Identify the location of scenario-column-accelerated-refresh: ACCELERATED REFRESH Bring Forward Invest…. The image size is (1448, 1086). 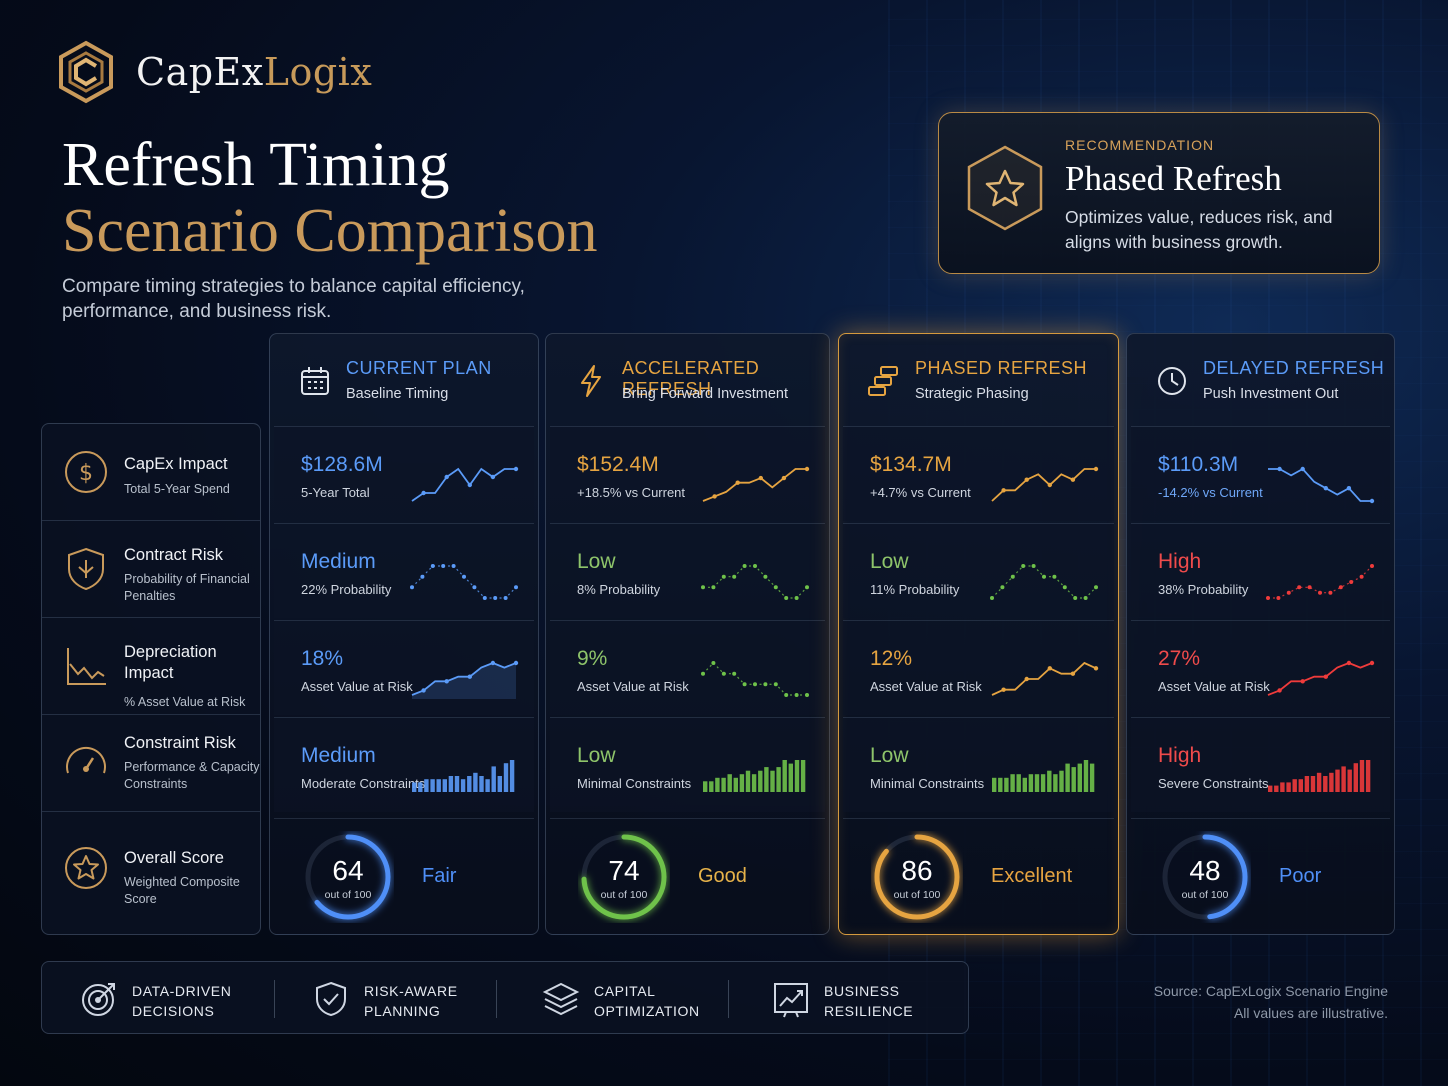
(687, 634).